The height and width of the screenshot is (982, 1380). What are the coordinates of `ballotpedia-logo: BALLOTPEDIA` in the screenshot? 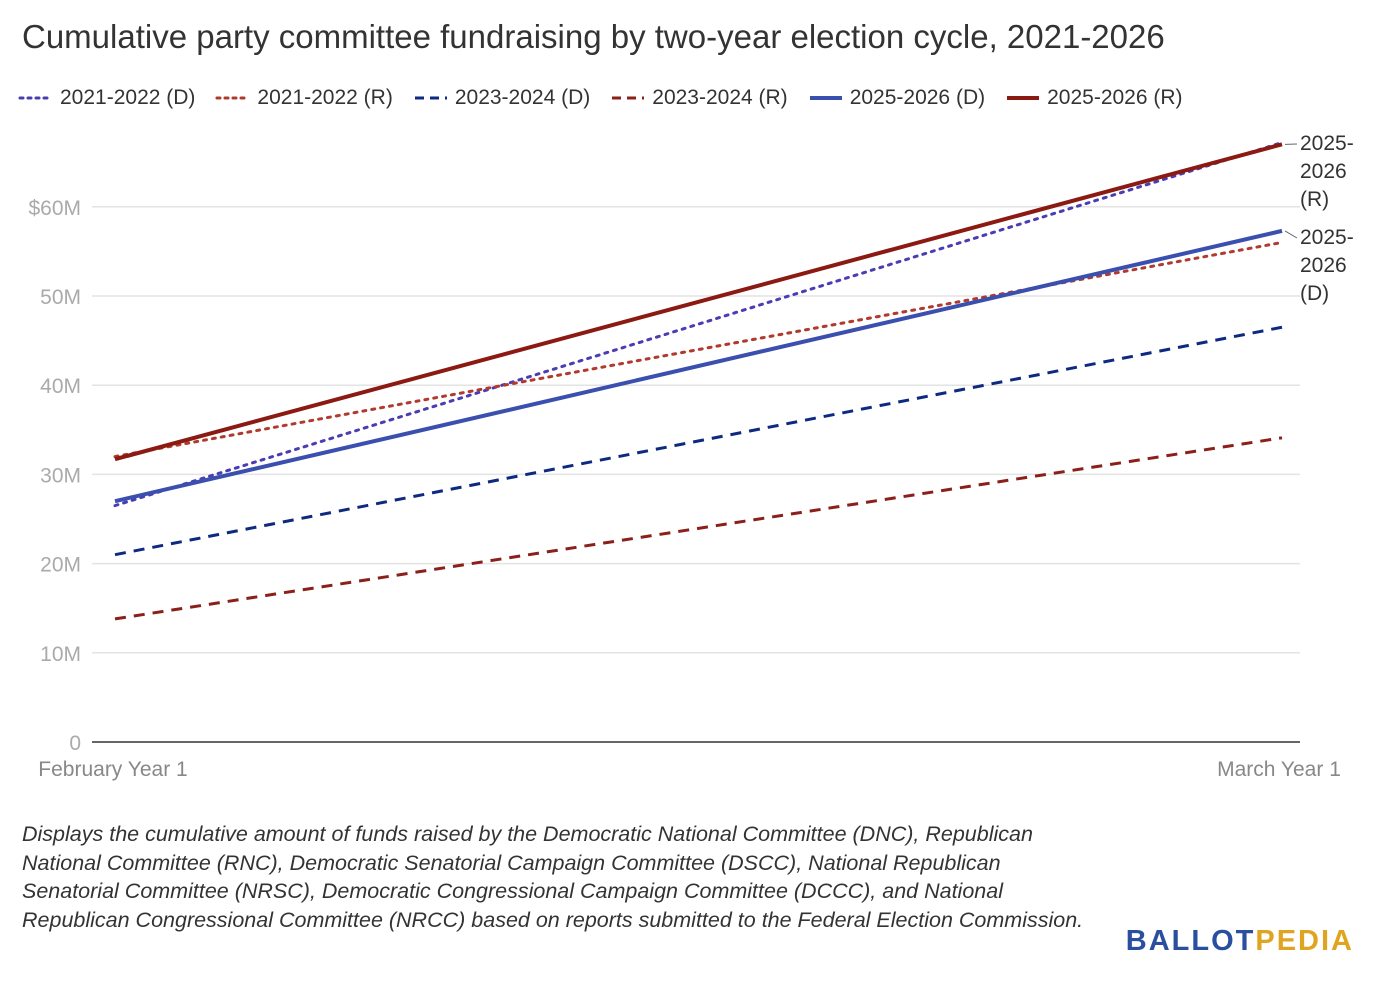 It's located at (1240, 941).